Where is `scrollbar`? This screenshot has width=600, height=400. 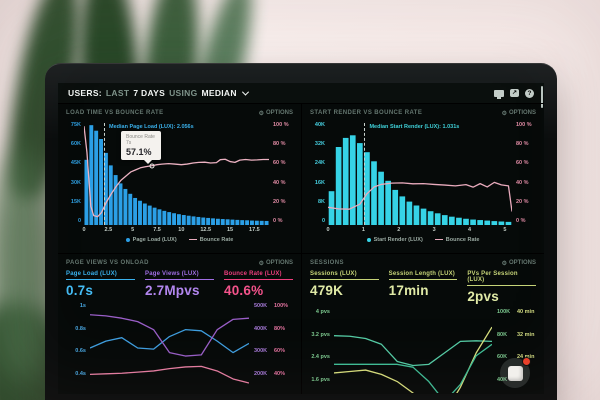 scrollbar is located at coordinates (542, 97).